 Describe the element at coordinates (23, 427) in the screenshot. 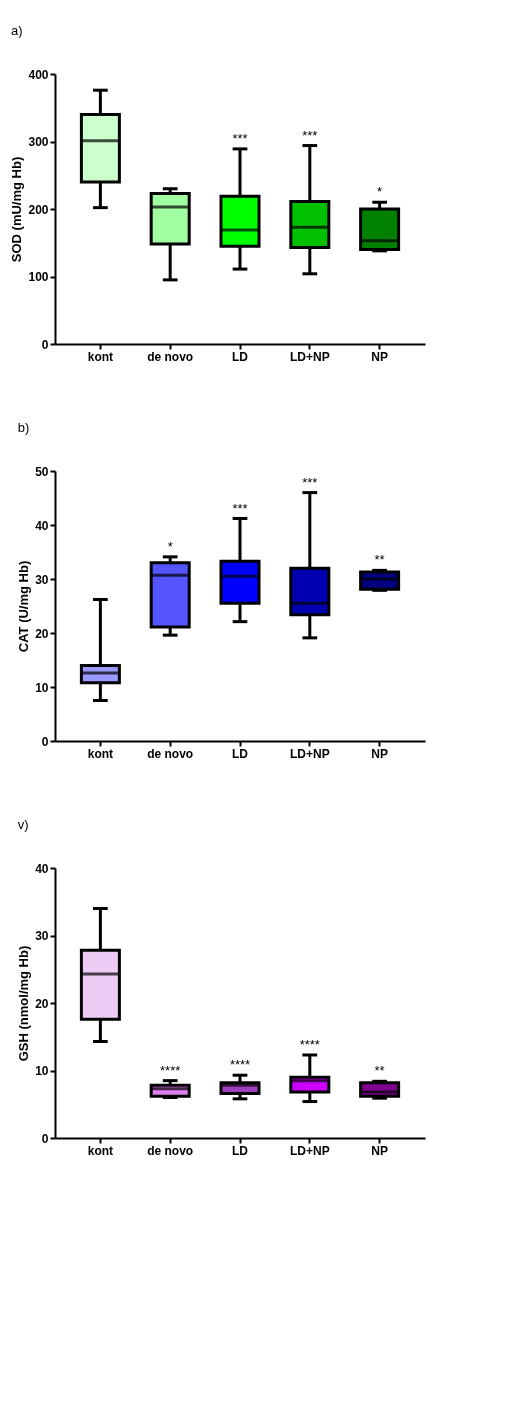

I see `chart-title: b)` at that location.